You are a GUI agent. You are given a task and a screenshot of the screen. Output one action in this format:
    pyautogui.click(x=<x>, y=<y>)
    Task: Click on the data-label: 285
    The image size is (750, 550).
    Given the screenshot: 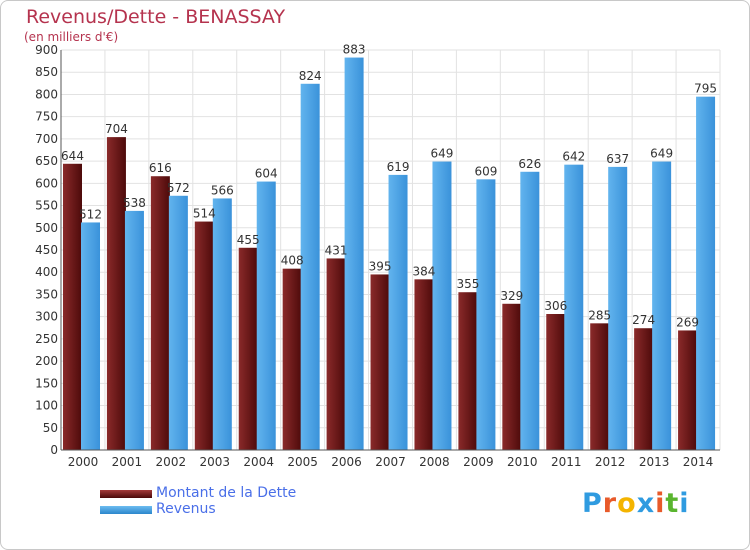 What is the action you would take?
    pyautogui.click(x=599, y=315)
    